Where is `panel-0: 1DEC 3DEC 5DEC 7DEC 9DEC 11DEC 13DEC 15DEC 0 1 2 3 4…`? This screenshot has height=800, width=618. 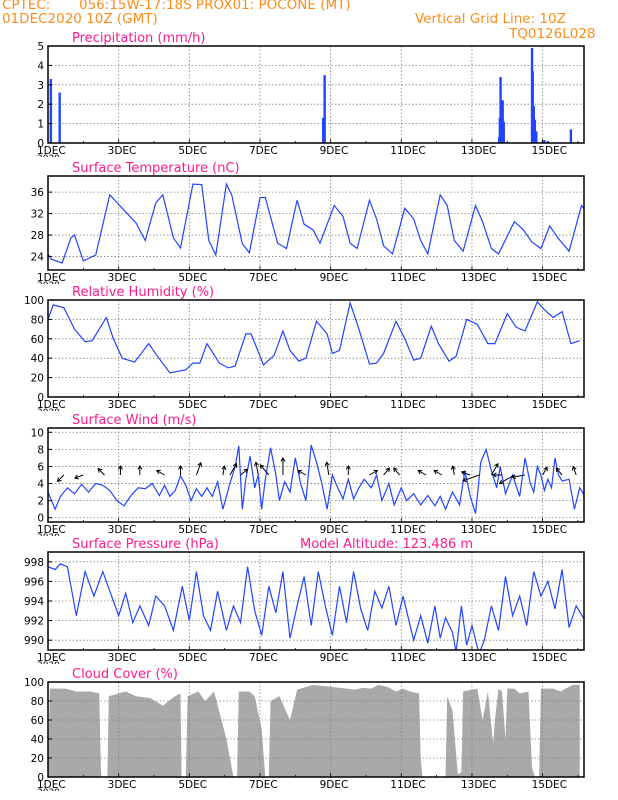
panel-0: 1DEC 3DEC 5DEC 7DEC 9DEC 11DEC 13DEC 15DEC 0 1 2 3 4… is located at coordinates (311, 94).